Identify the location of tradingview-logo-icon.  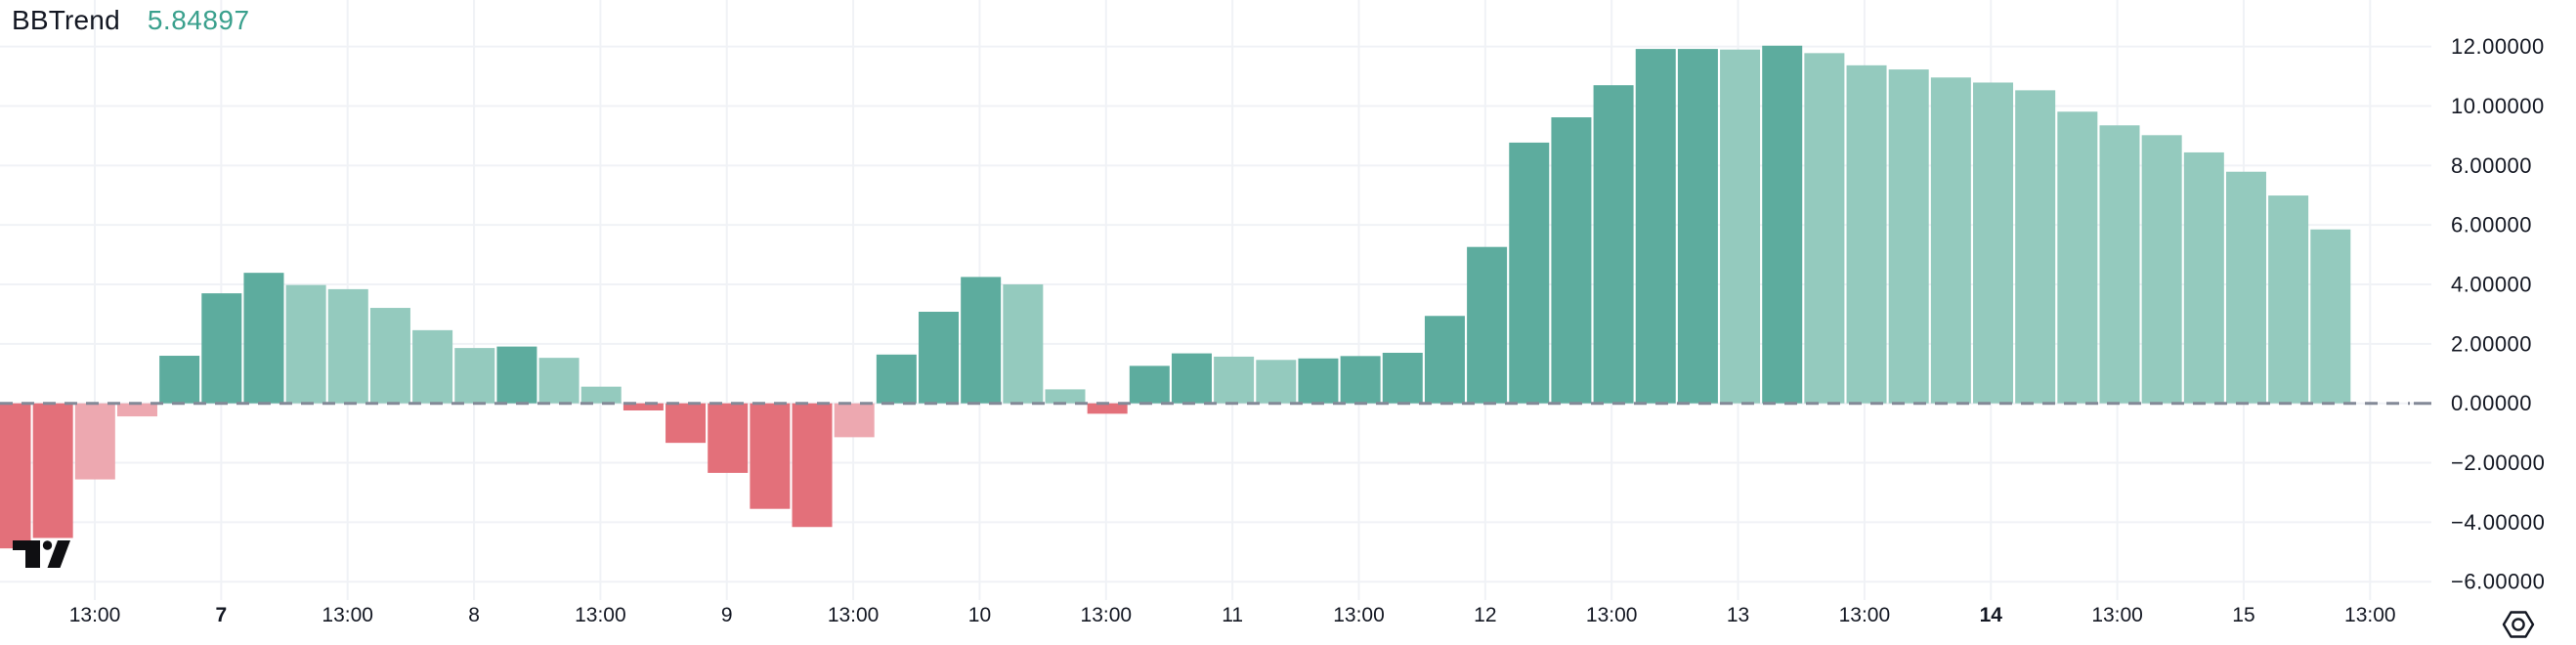
(43, 554).